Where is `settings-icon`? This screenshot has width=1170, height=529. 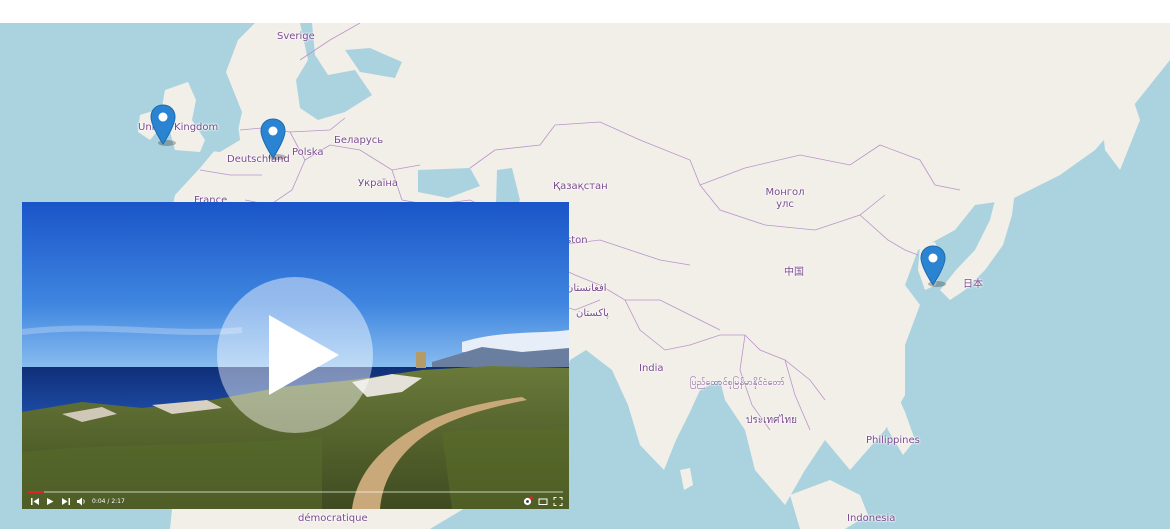 settings-icon is located at coordinates (527, 501).